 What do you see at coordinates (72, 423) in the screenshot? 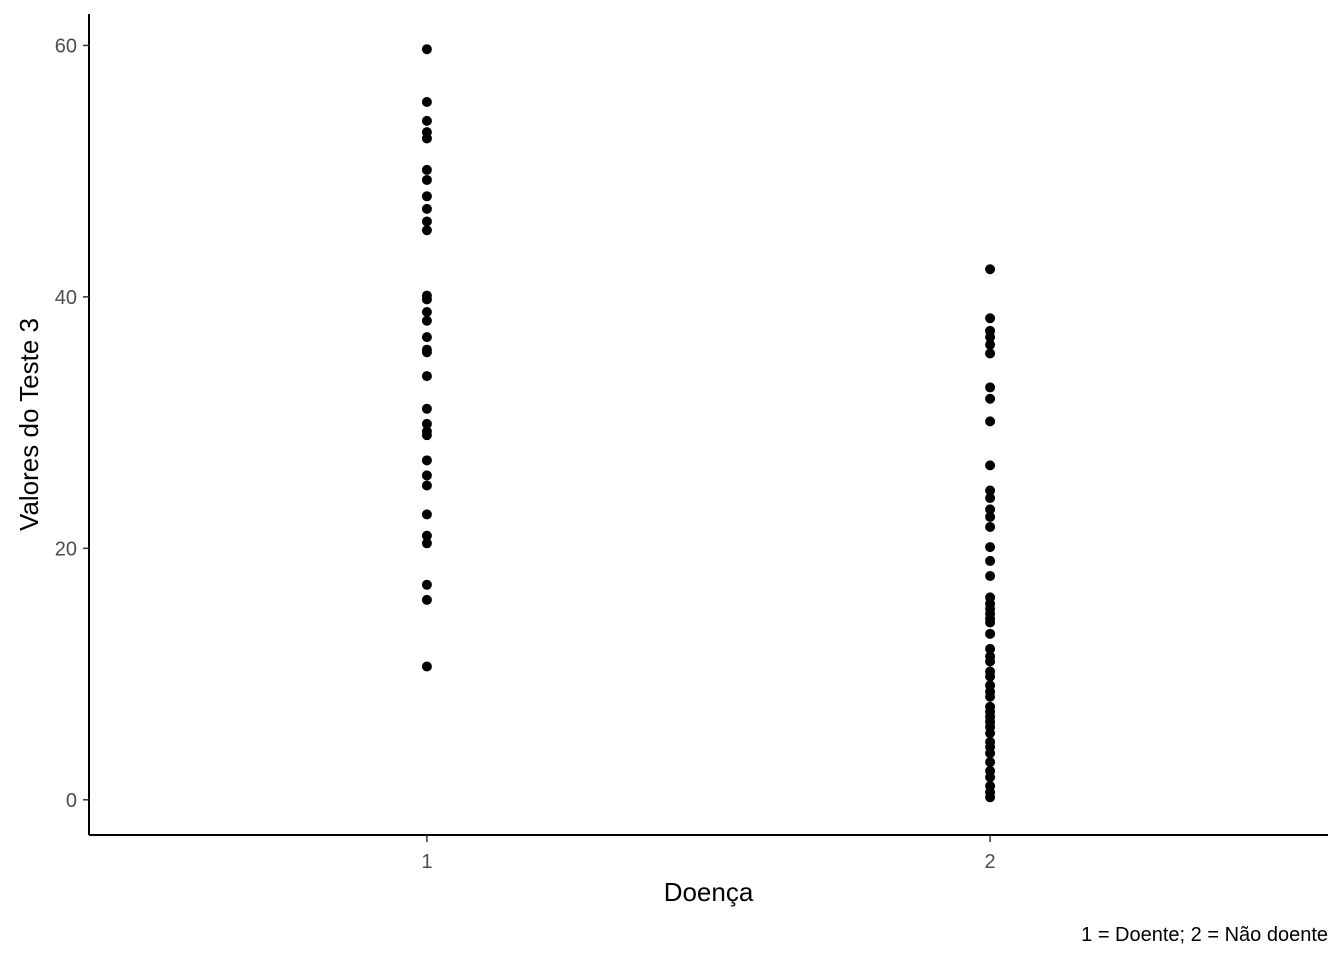
I see `y-axis-ticks: 0 20 40 60` at bounding box center [72, 423].